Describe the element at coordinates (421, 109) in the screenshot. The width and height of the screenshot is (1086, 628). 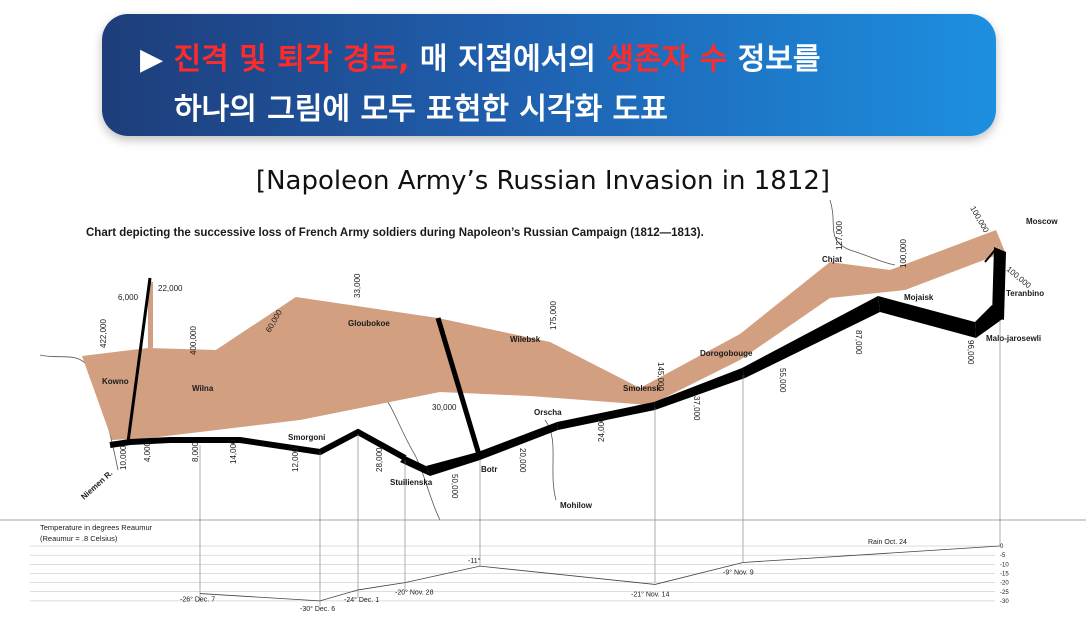
I see `banner-line-2: 하나의 그림에 모두 표현한 시각화 도표` at that location.